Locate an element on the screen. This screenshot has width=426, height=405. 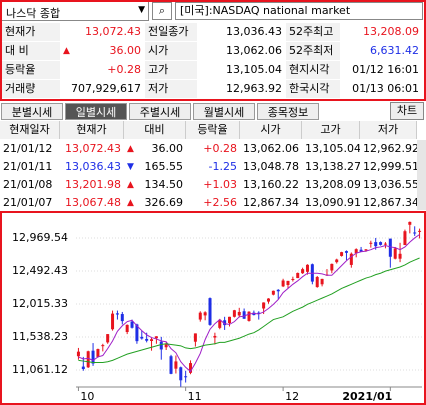
quote-value: 13,208.09 is located at coordinates (391, 31).